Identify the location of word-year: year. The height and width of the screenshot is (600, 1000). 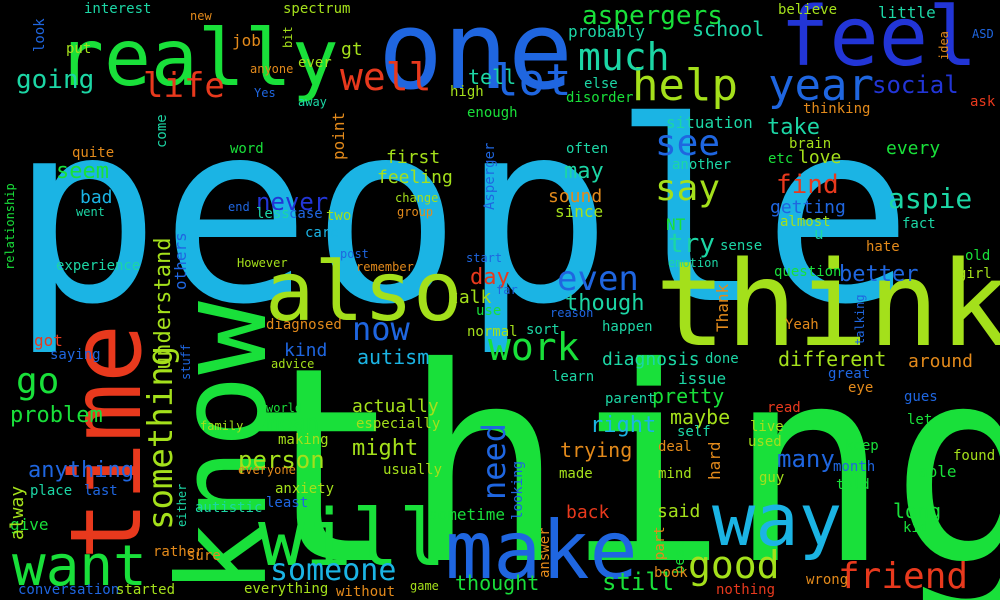
(821, 85).